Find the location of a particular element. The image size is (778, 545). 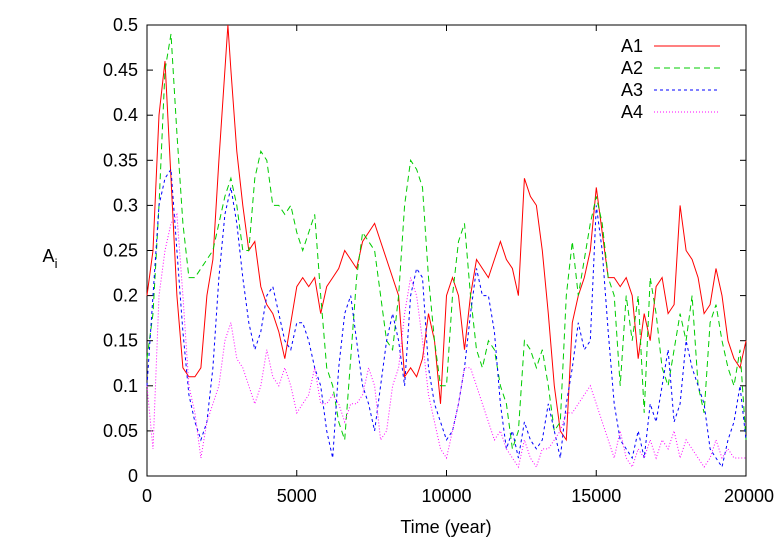

legend-label-a4: A4 is located at coordinates (632, 112).